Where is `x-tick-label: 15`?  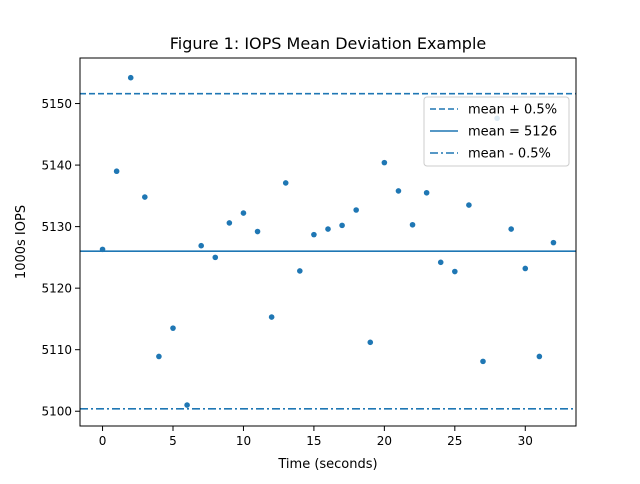
x-tick-label: 15 is located at coordinates (313, 441).